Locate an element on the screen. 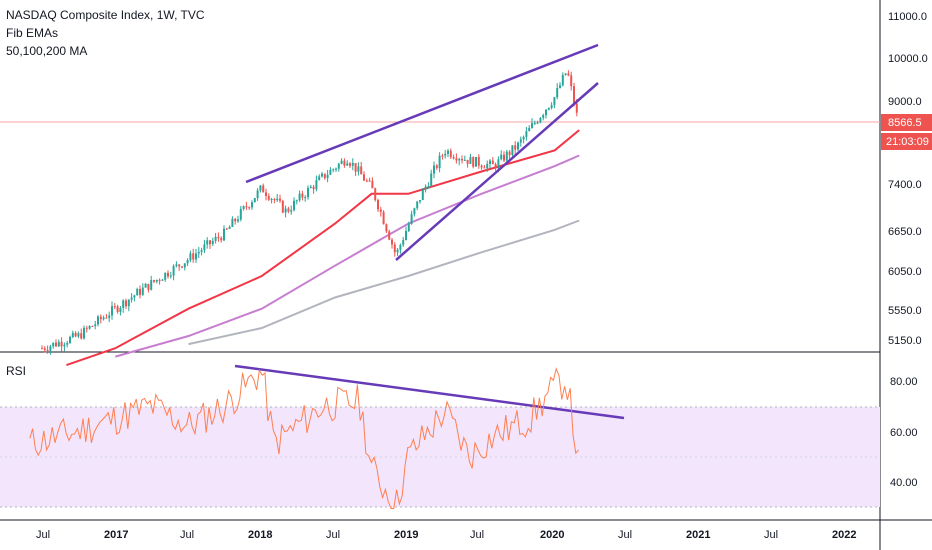 The height and width of the screenshot is (550, 932). price-tick: 6650.0 is located at coordinates (905, 232).